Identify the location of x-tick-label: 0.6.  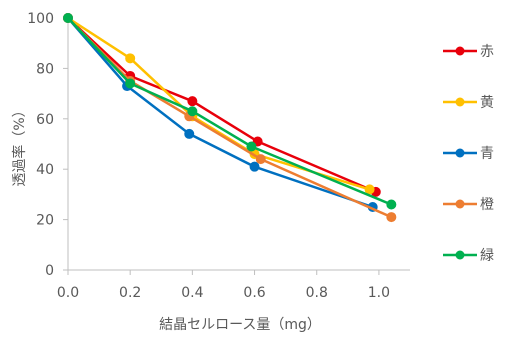
(254, 293).